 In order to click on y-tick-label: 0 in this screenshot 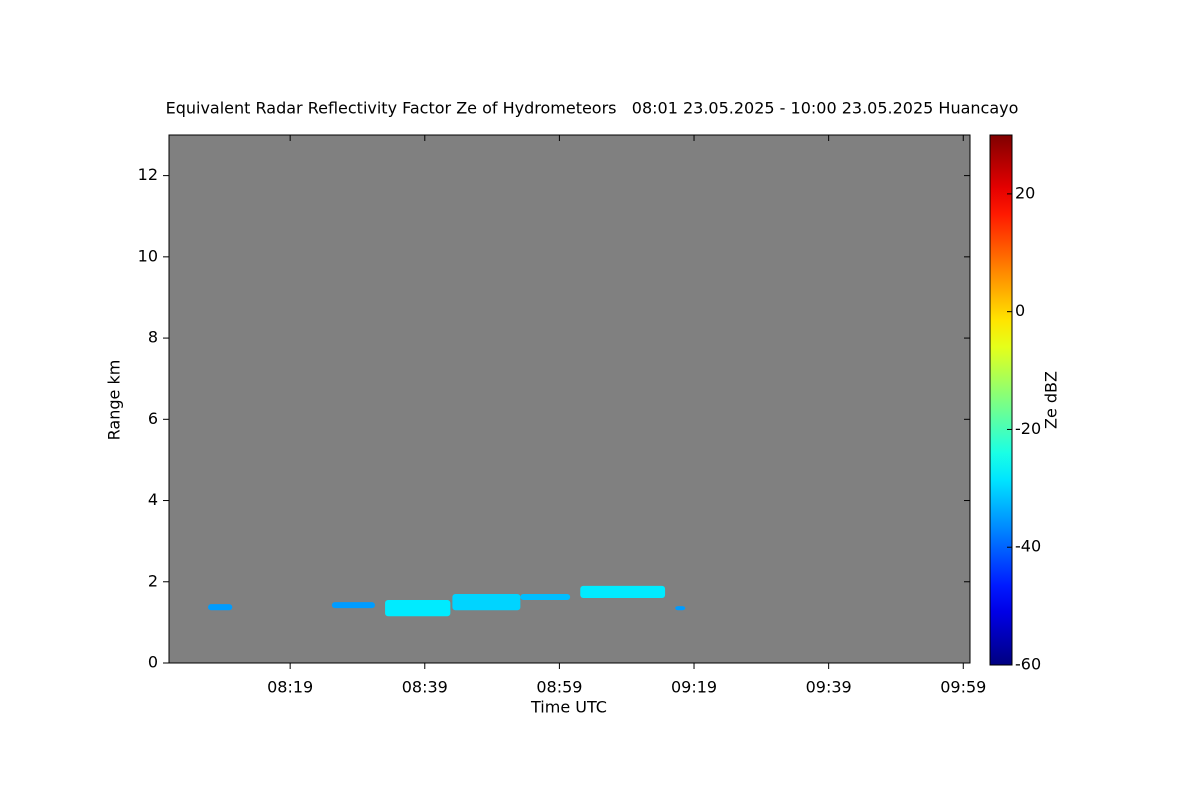, I will do `click(153, 662)`.